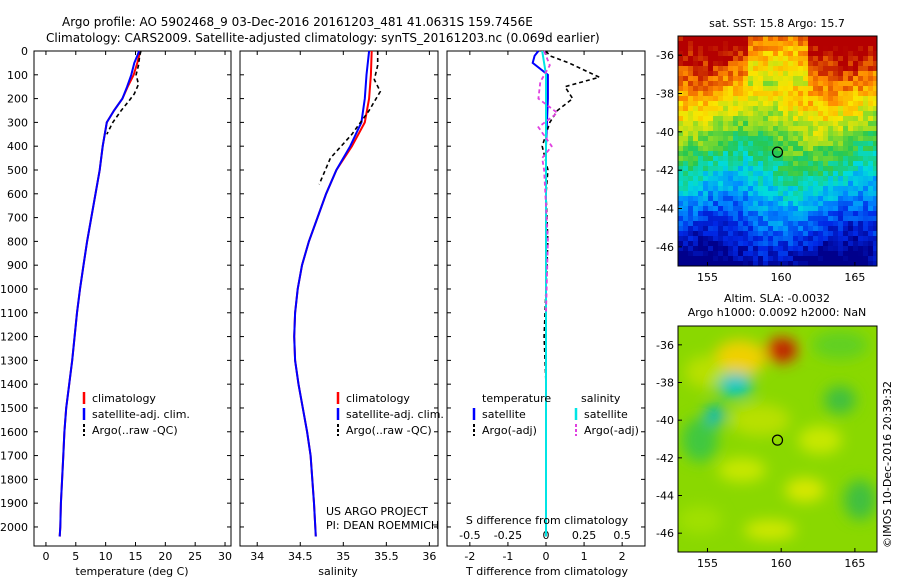 The image size is (900, 580). What do you see at coordinates (14, 432) in the screenshot?
I see `depth-tick-label: 1600` at bounding box center [14, 432].